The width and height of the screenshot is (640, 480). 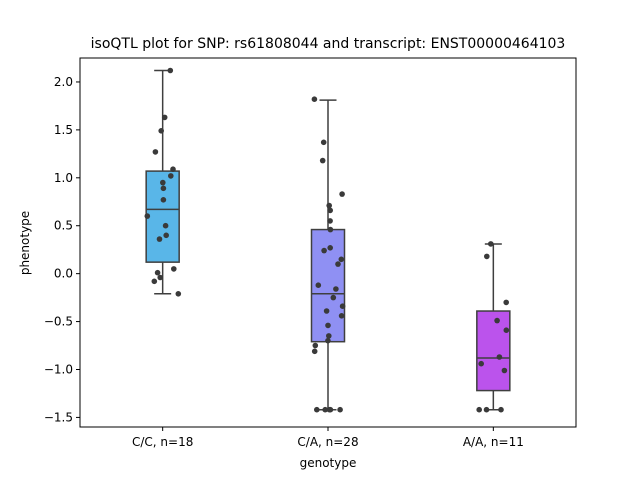 I want to click on y-tick-label: 1.5, so click(x=63, y=130).